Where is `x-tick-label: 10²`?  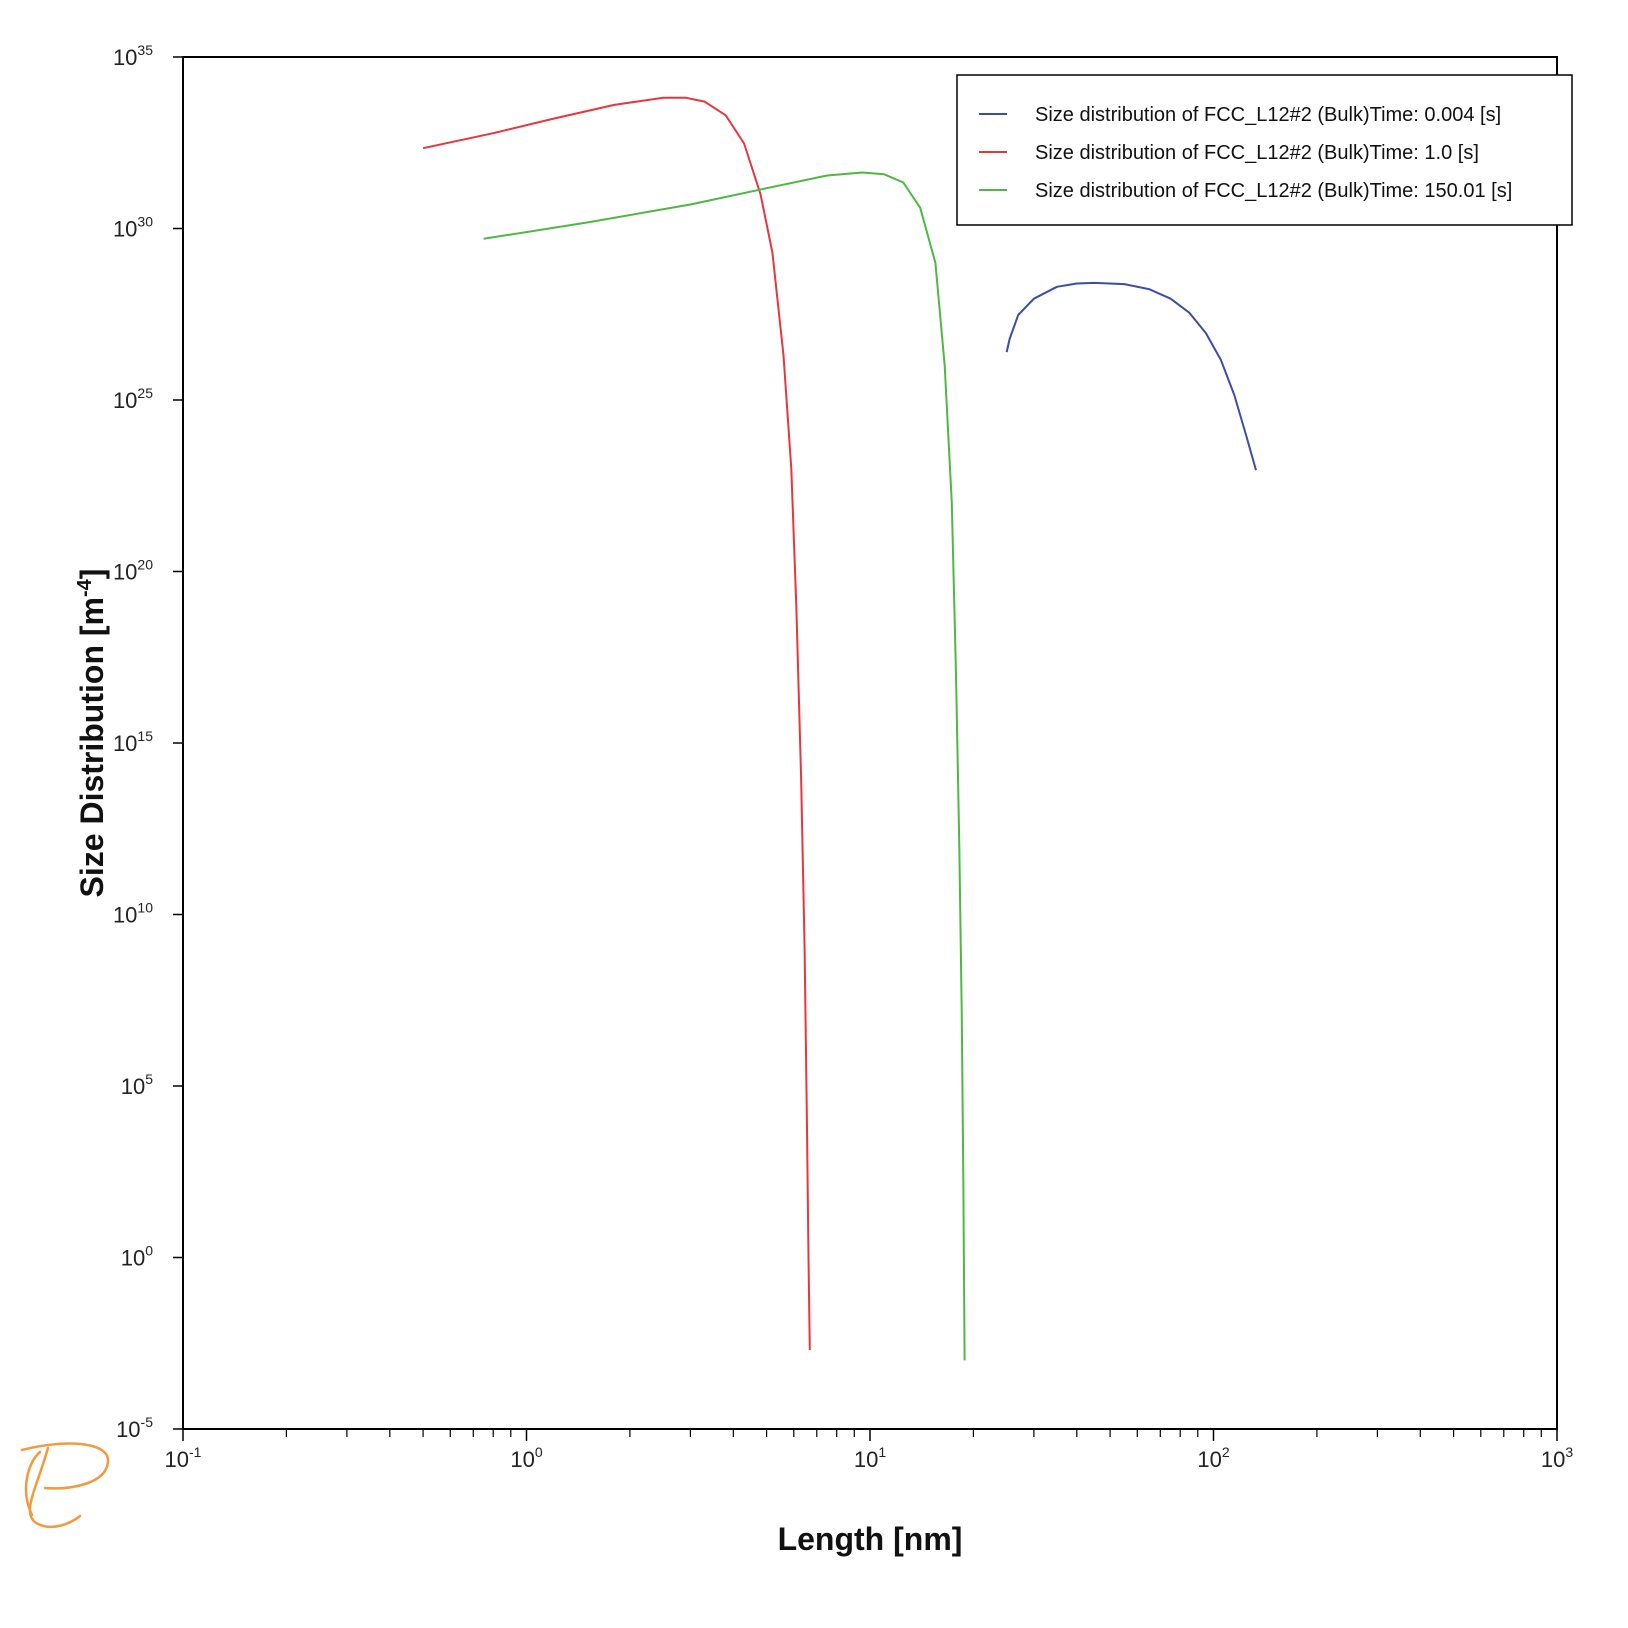 x-tick-label: 10² is located at coordinates (1213, 1458).